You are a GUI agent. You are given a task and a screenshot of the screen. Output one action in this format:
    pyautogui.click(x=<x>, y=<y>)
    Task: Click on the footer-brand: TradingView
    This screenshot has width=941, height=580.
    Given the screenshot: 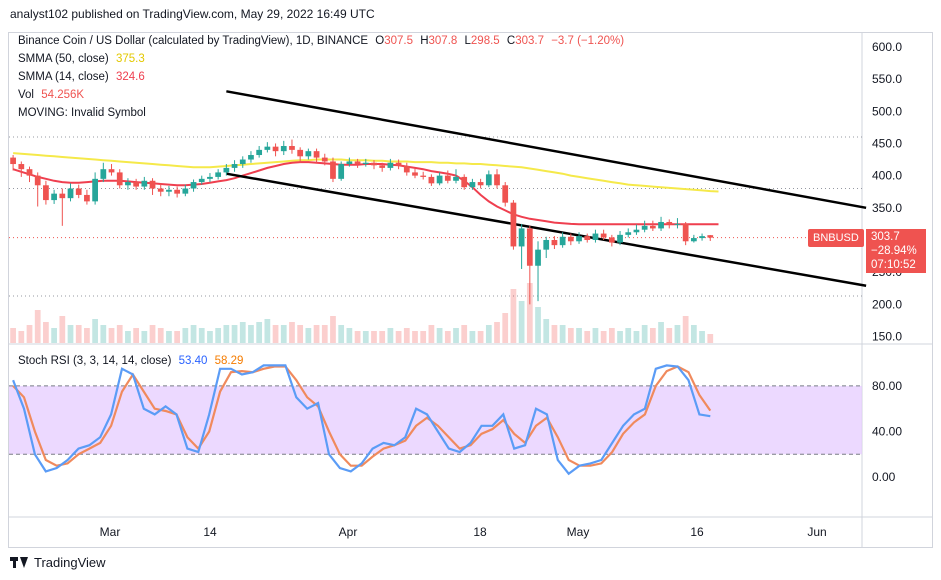 What is the action you would take?
    pyautogui.click(x=70, y=562)
    